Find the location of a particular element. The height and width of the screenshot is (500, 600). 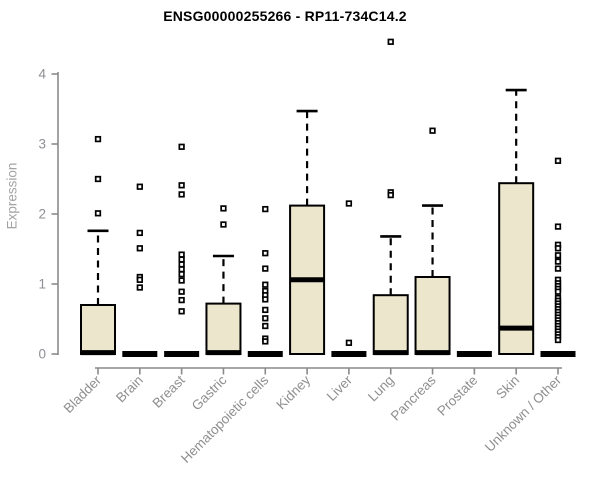

x-category-label-liver: Liver is located at coordinates (340, 388).